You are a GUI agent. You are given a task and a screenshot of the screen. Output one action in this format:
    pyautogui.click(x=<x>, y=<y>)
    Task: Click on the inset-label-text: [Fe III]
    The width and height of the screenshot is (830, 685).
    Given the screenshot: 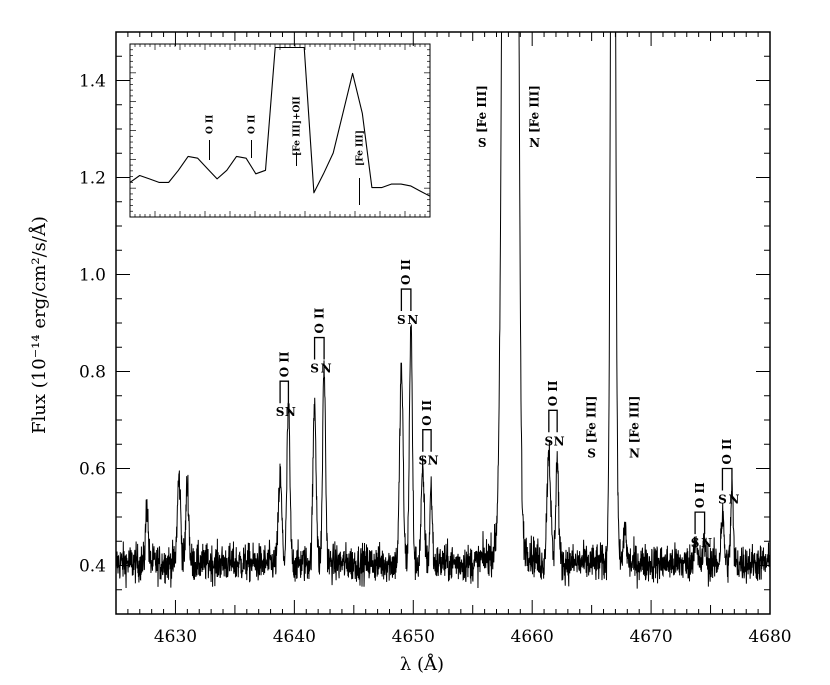 What is the action you would take?
    pyautogui.click(x=361, y=148)
    